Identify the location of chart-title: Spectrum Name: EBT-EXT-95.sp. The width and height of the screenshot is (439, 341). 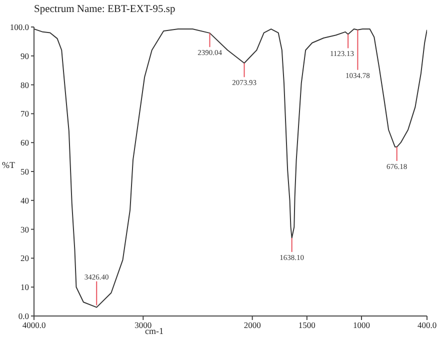
(105, 9).